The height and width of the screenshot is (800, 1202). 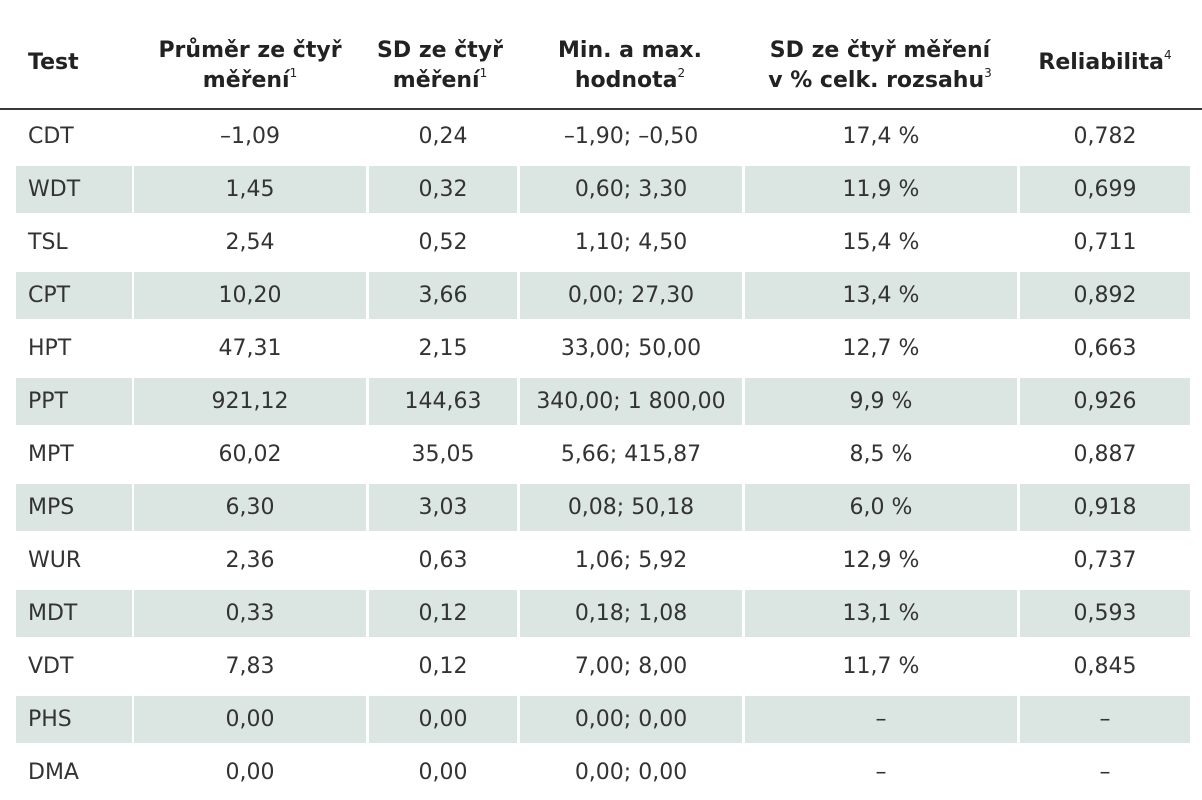 I want to click on cell-test: MPS, so click(x=74, y=507).